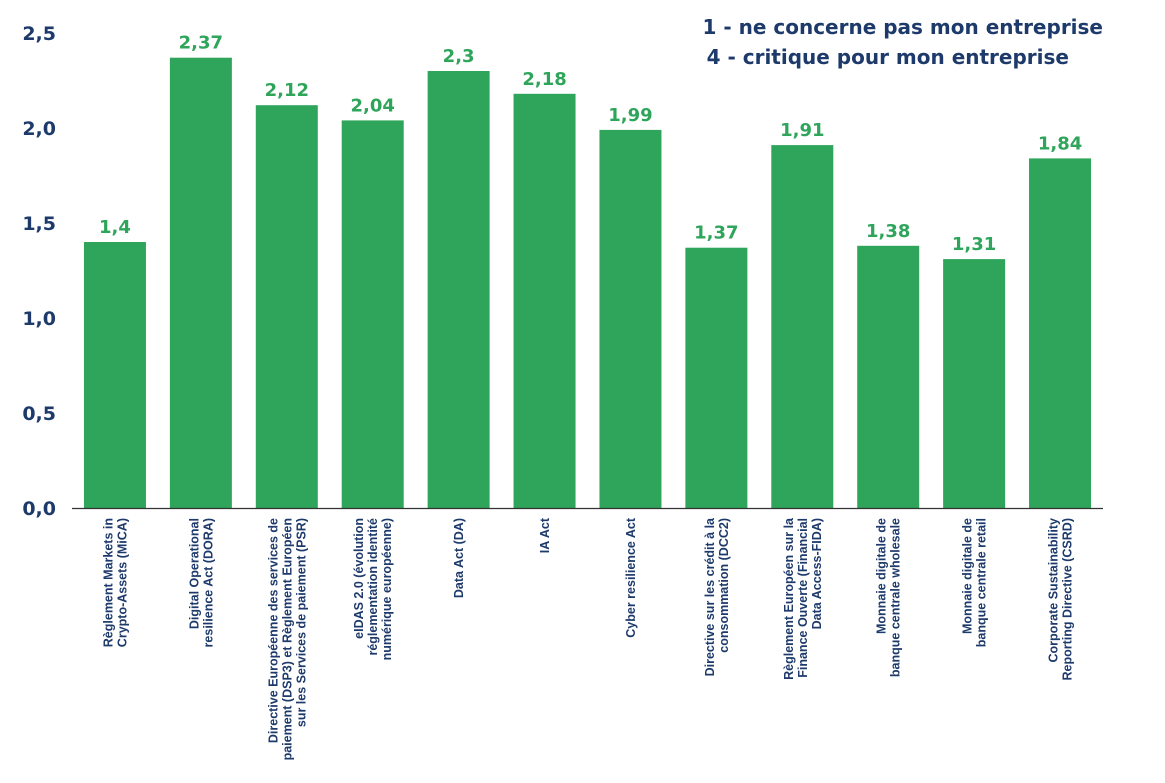  What do you see at coordinates (372, 105) in the screenshot?
I see `bar-value-label: 2,04` at bounding box center [372, 105].